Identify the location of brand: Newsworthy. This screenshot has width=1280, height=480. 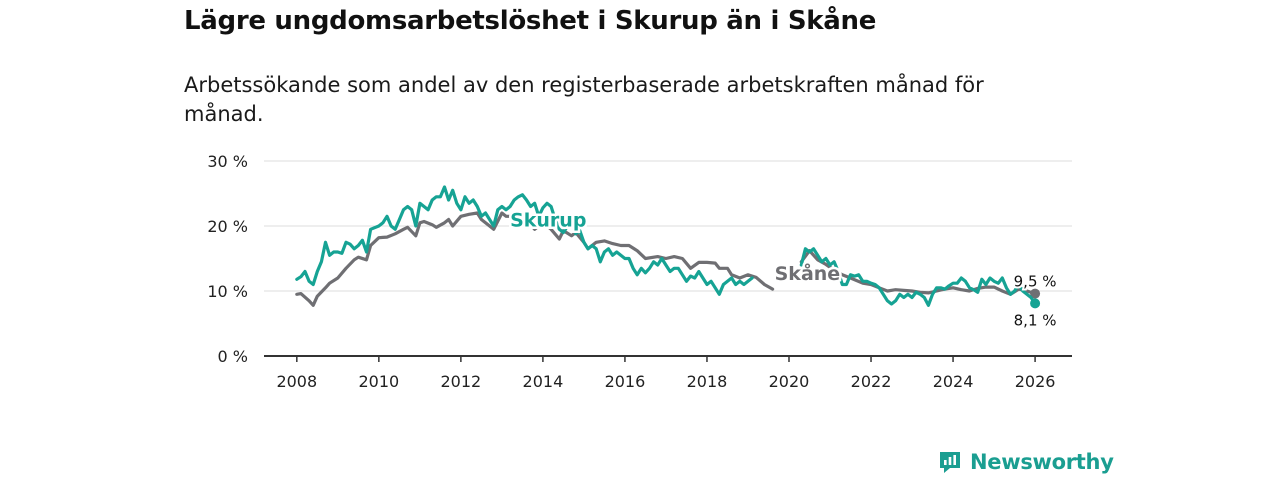
(1026, 462).